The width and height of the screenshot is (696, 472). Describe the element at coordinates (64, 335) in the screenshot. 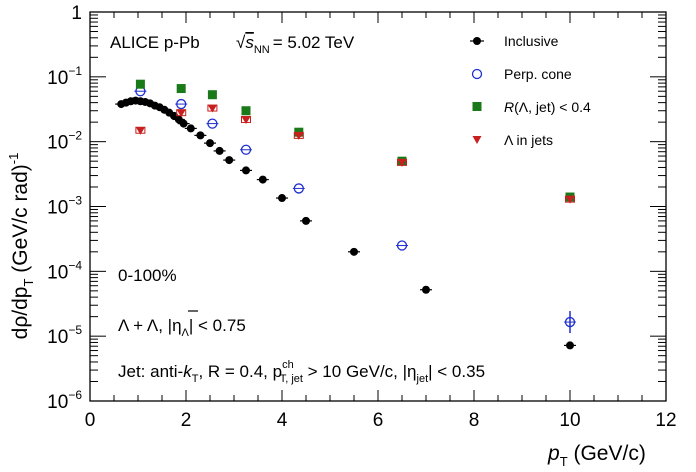

I see `y-tick-label: 10⁻⁵` at that location.